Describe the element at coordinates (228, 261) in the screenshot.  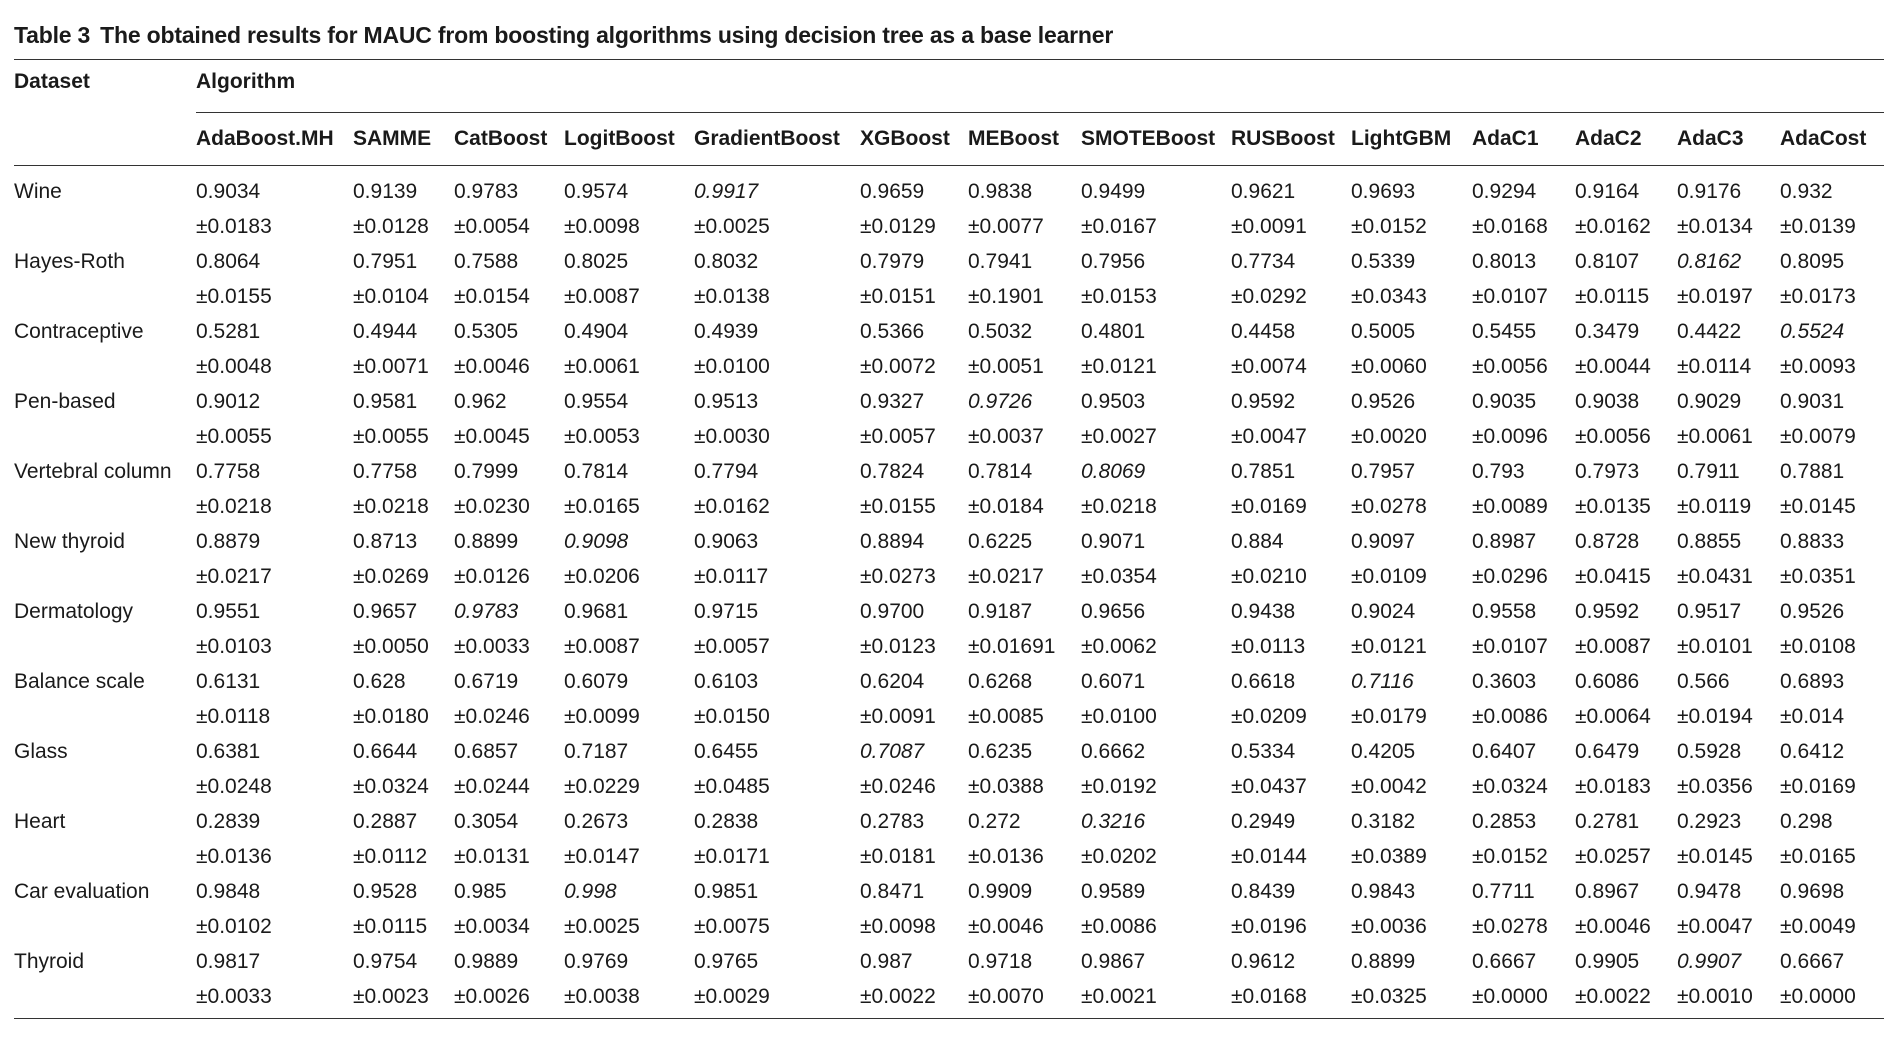
I see `mean-cell: 0.8064` at that location.